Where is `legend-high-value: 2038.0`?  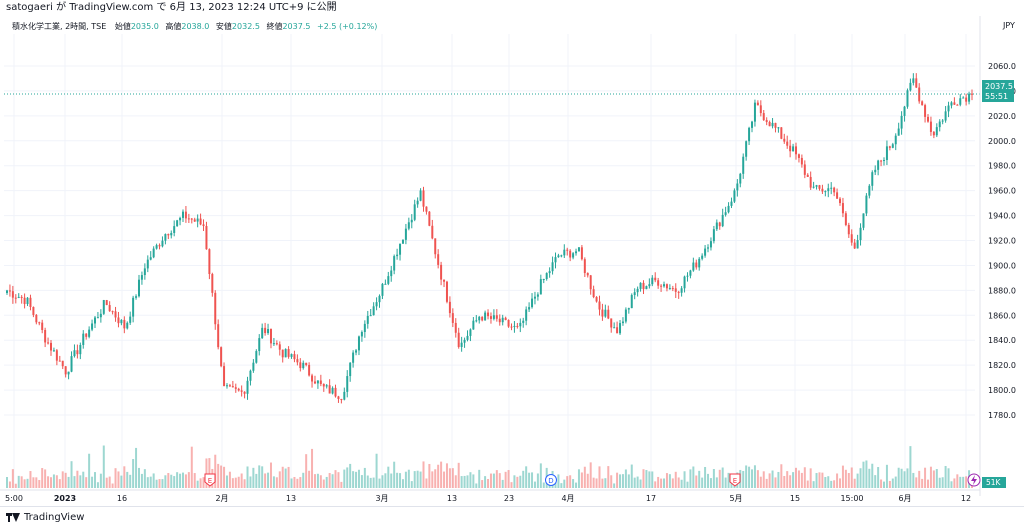
legend-high-value: 2038.0 is located at coordinates (195, 26).